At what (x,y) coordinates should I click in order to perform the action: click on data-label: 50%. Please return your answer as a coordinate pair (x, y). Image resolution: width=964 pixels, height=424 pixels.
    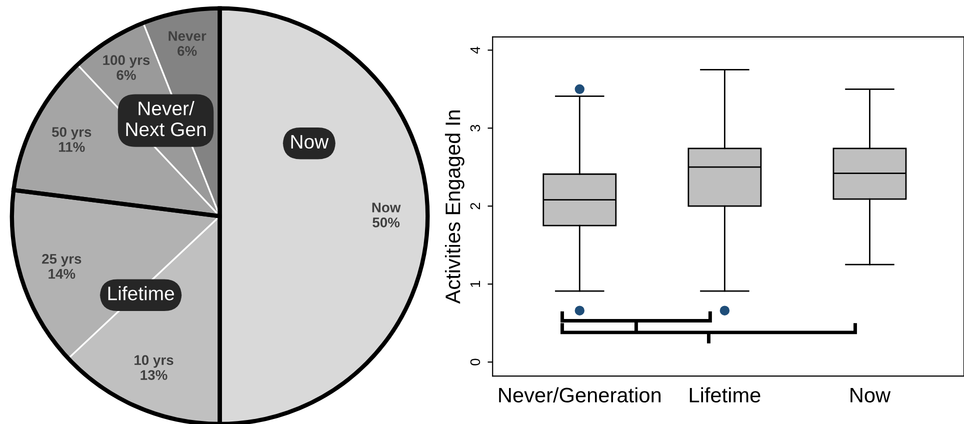
    Looking at the image, I should click on (386, 223).